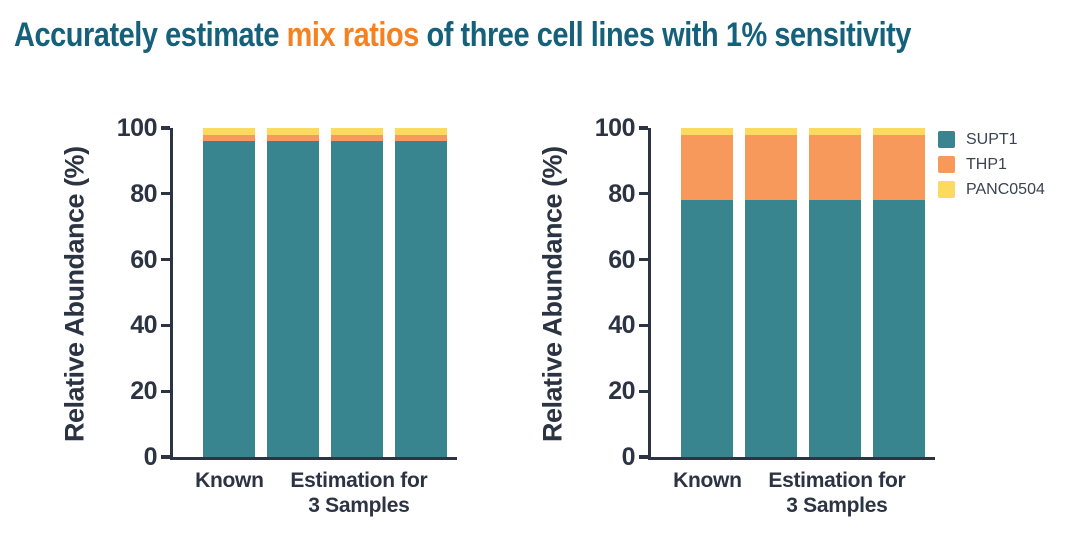  I want to click on legend: SUPT1 THP1 PANC0504, so click(991, 168).